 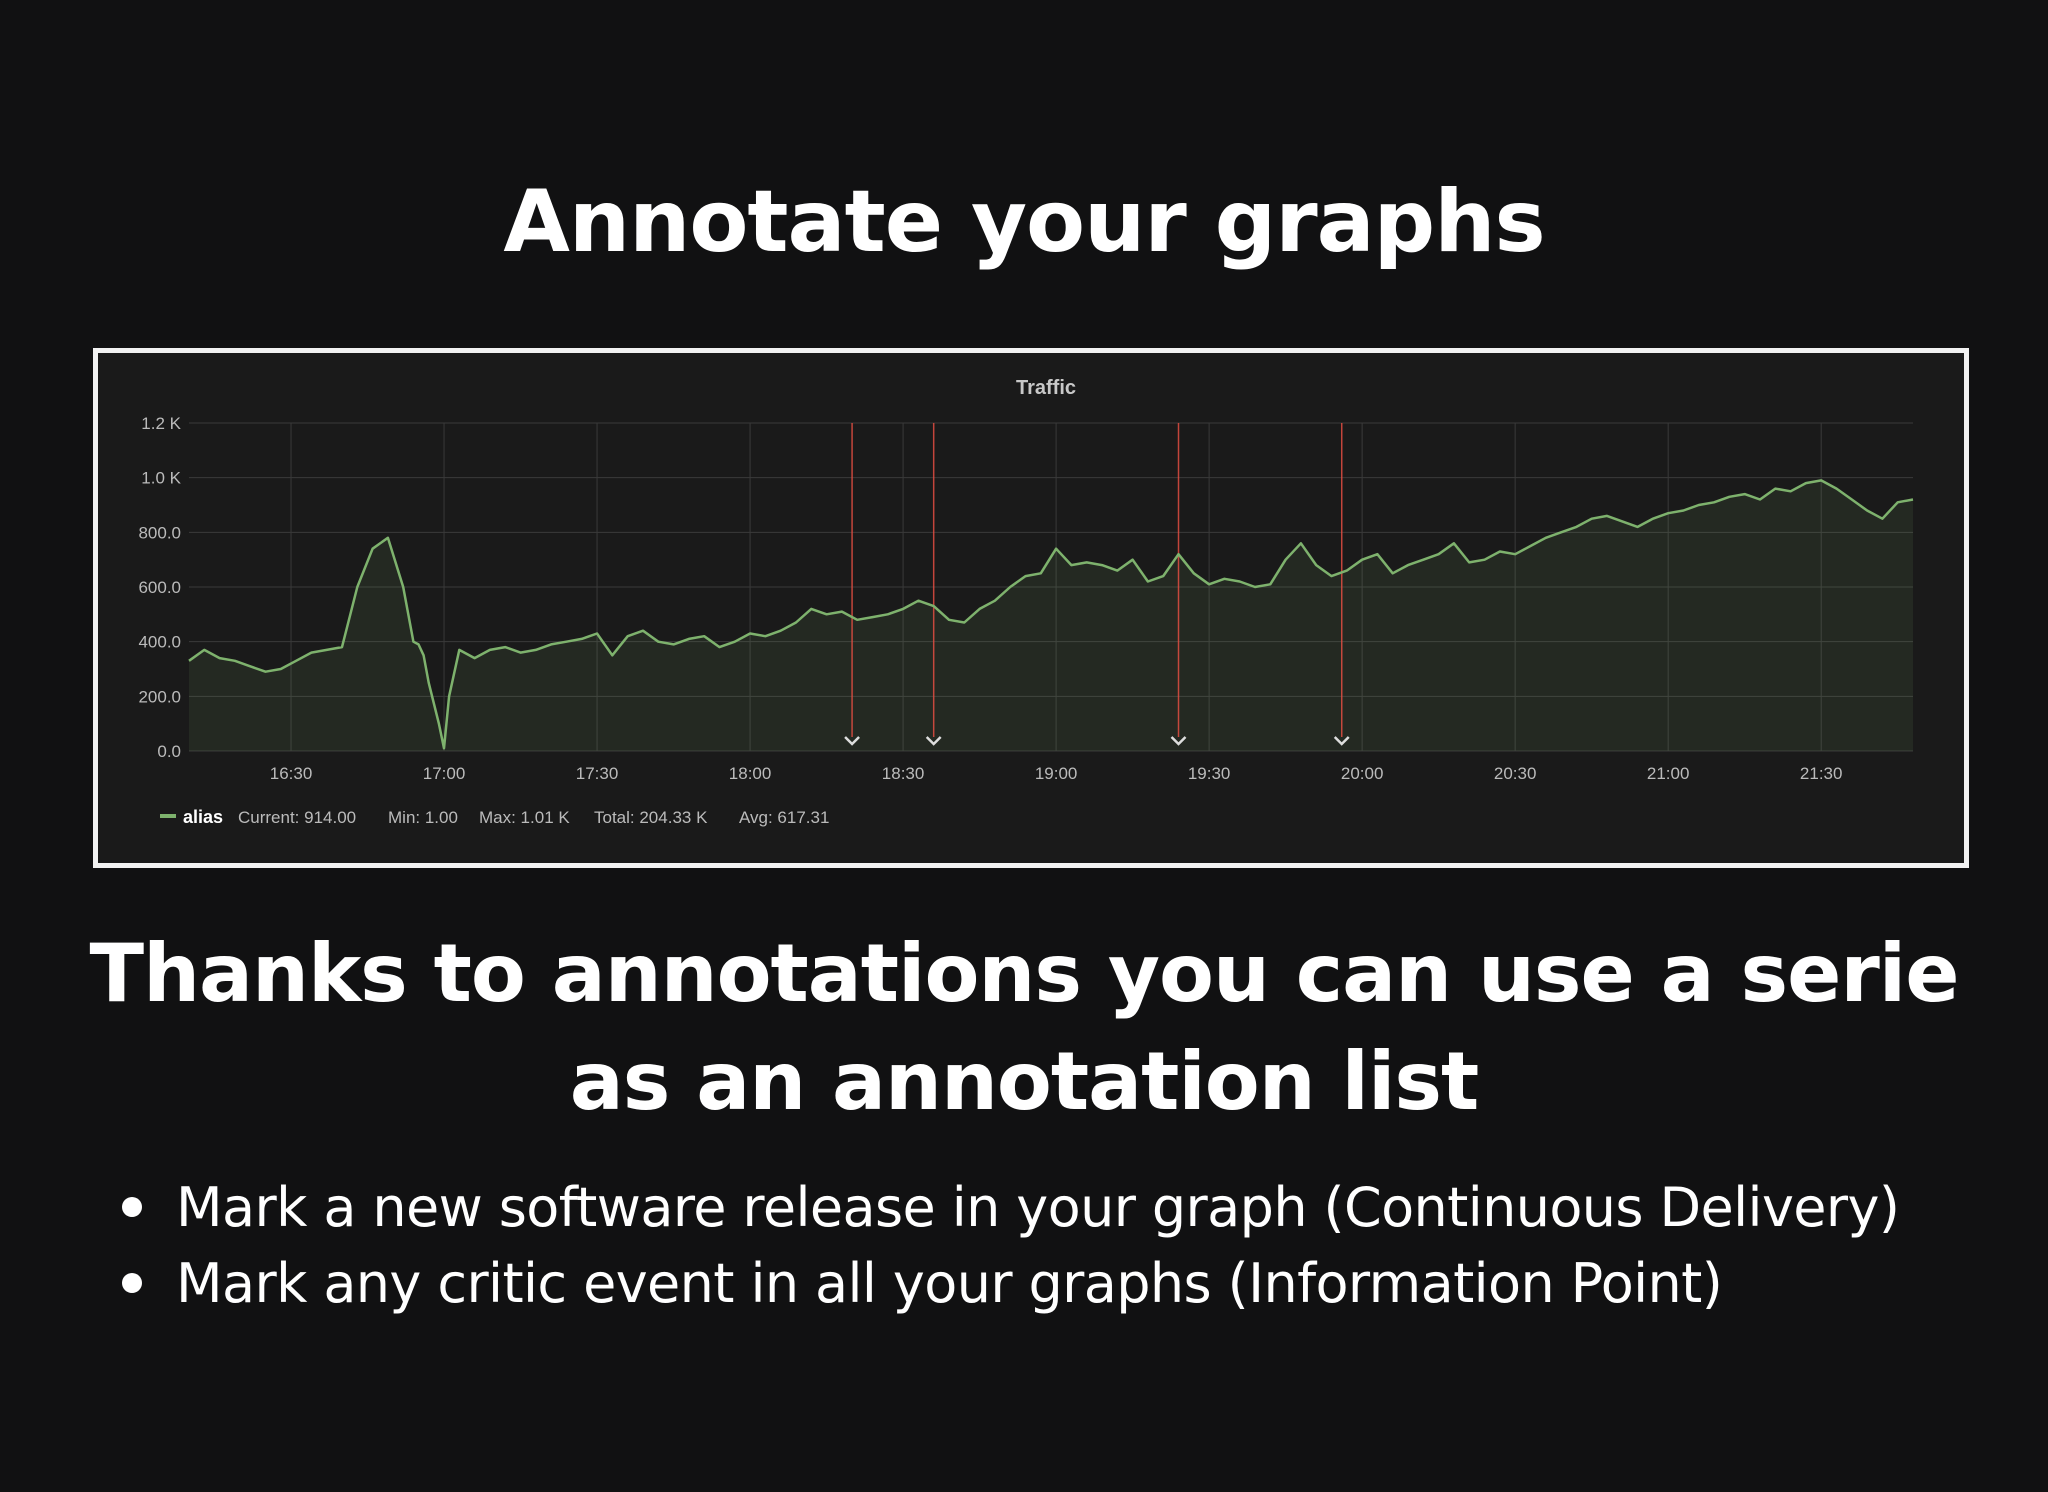 I want to click on x-tick-label: 18:00, so click(x=750, y=773).